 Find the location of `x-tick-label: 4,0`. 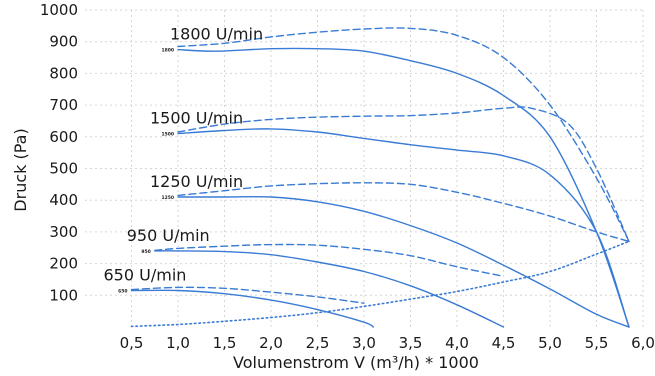

x-tick-label: 4,0 is located at coordinates (457, 343).